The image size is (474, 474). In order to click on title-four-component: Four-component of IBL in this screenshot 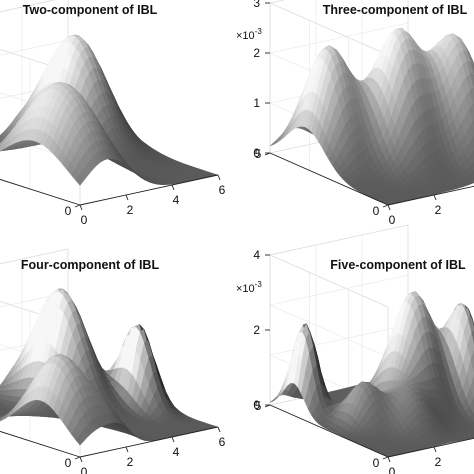, I will do `click(90, 265)`.